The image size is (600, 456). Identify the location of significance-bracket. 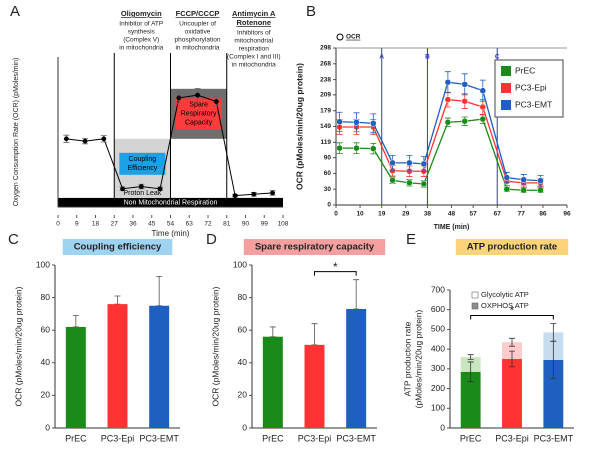
(512, 317).